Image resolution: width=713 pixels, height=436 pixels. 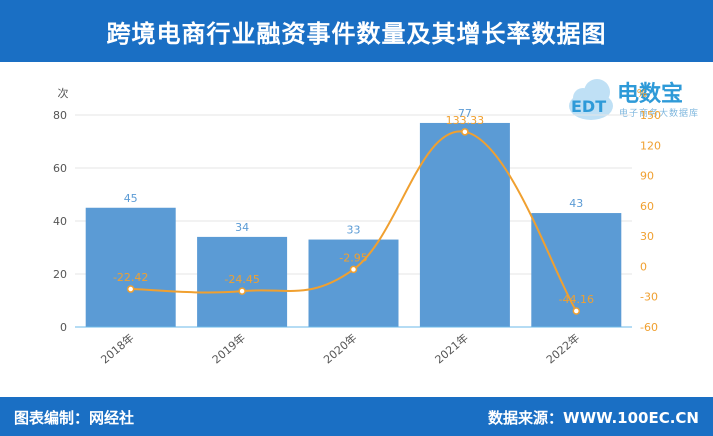 I want to click on x-axis-tick-label: 2021年, so click(x=451, y=349).